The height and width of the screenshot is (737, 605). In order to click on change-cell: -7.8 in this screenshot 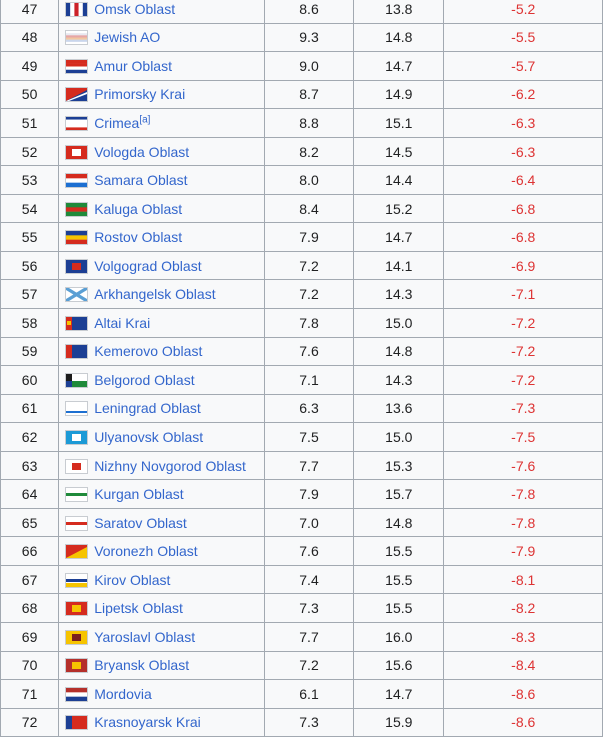, I will do `click(523, 522)`.